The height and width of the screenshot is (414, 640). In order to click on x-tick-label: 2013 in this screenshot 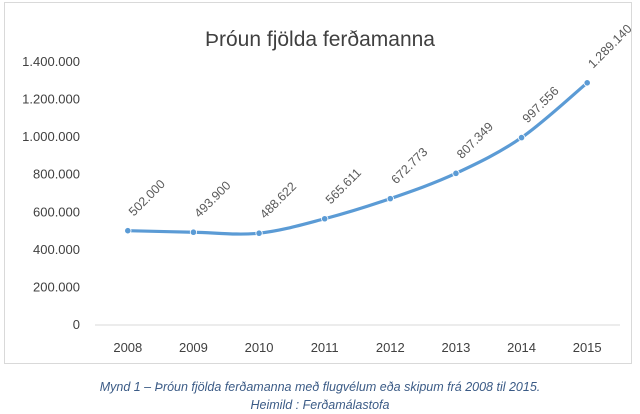, I will do `click(455, 347)`.